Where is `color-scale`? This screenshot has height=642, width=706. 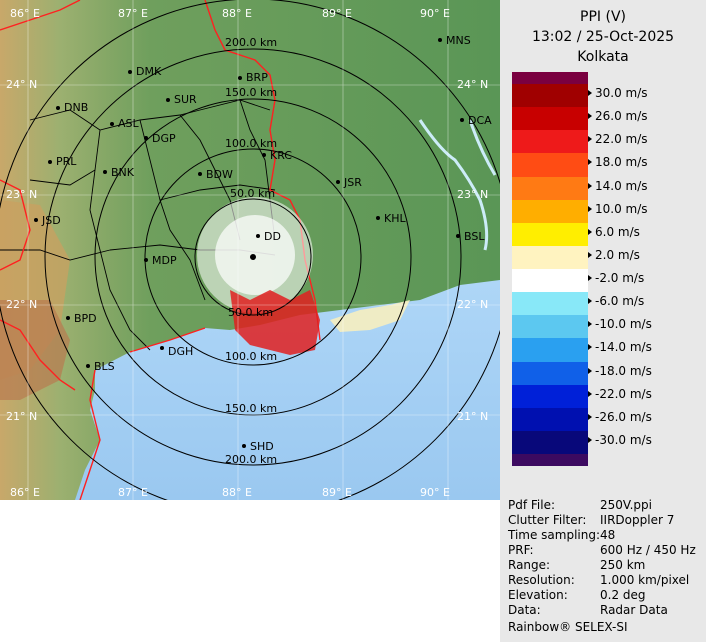 color-scale is located at coordinates (550, 269).